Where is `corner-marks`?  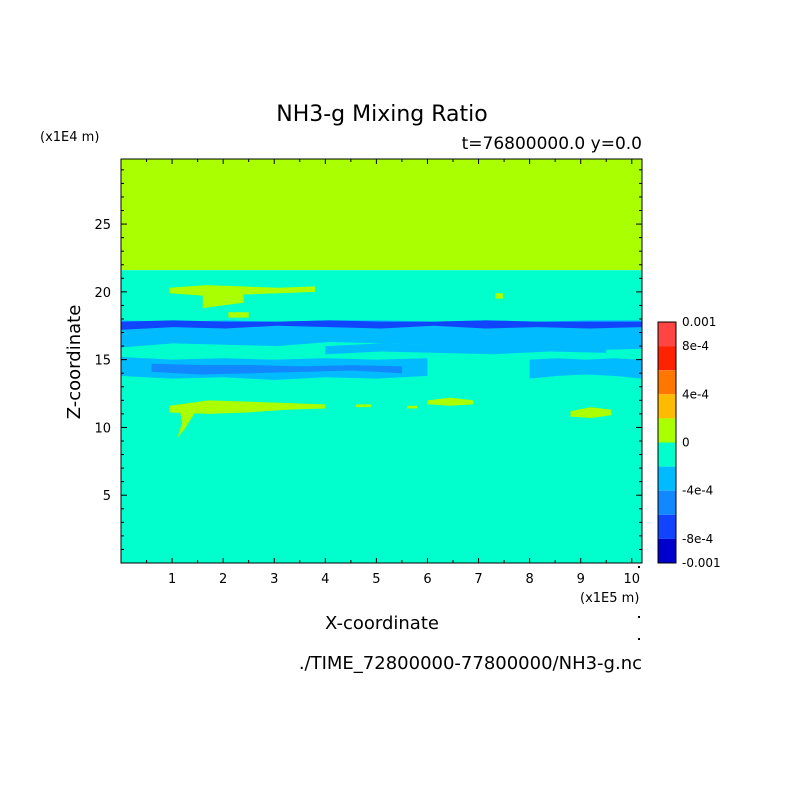 corner-marks is located at coordinates (639, 603).